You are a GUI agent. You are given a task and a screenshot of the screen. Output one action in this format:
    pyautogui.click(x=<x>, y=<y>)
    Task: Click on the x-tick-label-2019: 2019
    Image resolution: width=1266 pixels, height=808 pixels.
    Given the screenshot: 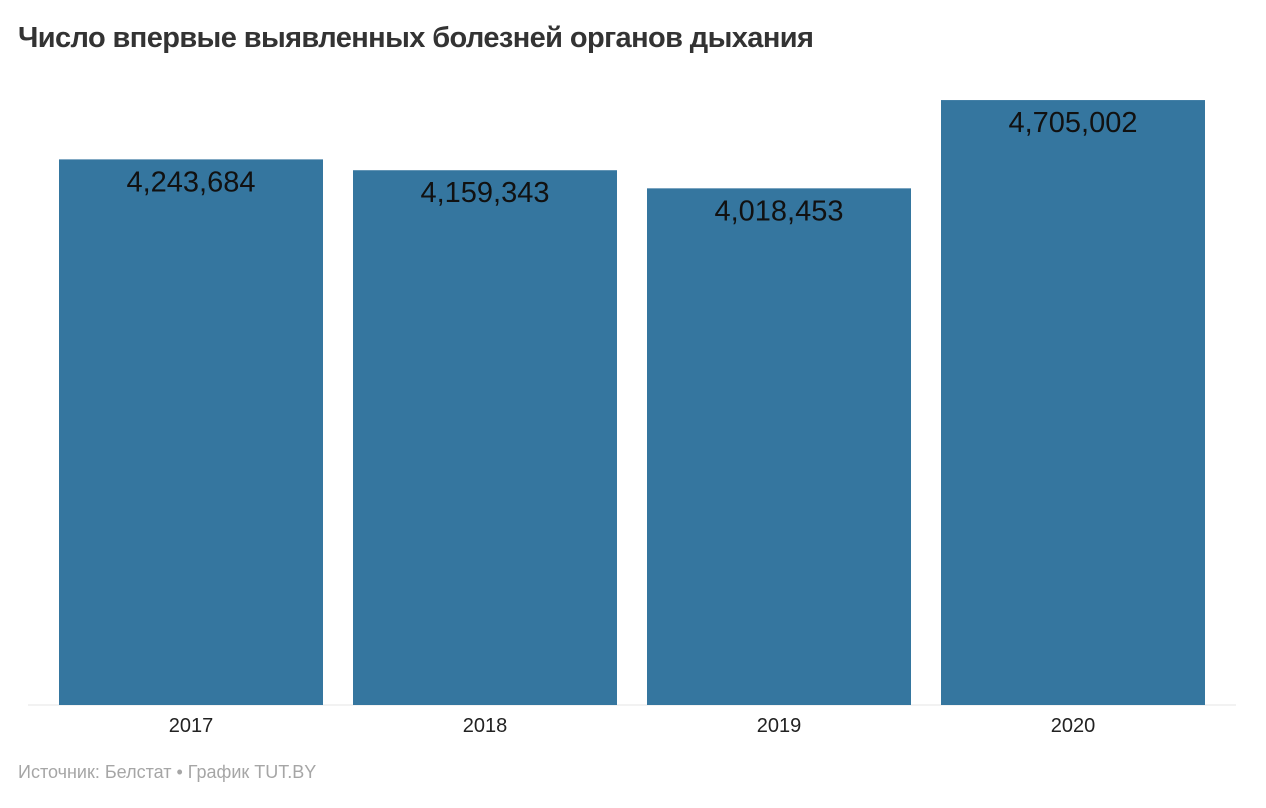 What is the action you would take?
    pyautogui.click(x=779, y=726)
    